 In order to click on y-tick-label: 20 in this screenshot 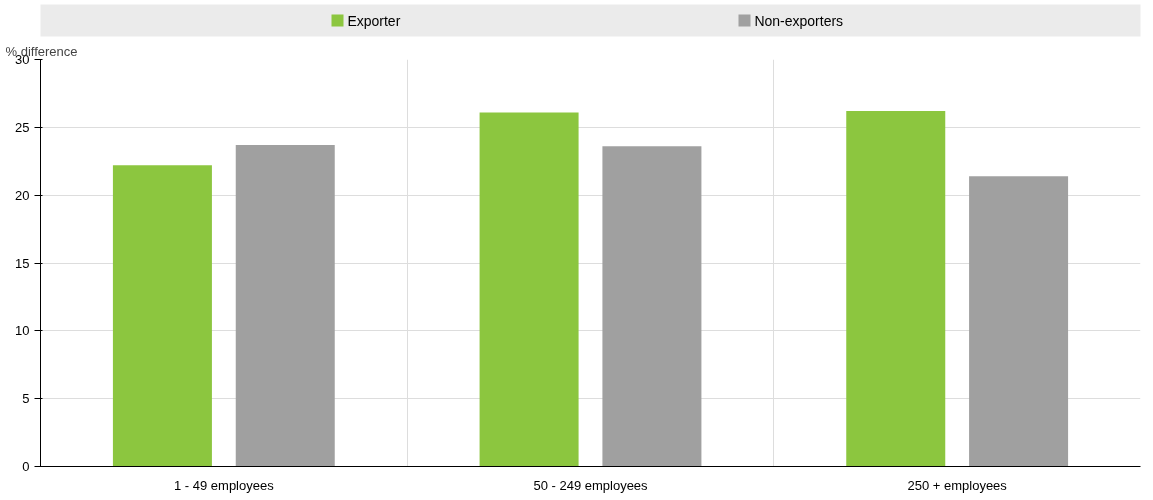, I will do `click(22, 195)`.